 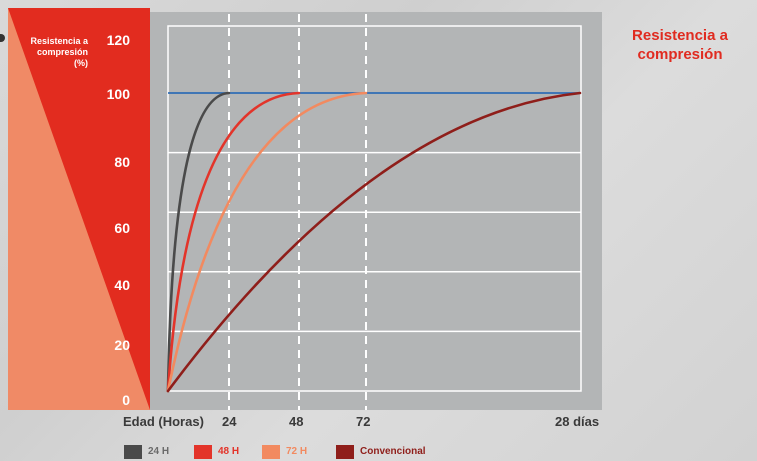 I want to click on legend-swatch-24h, so click(x=133, y=452).